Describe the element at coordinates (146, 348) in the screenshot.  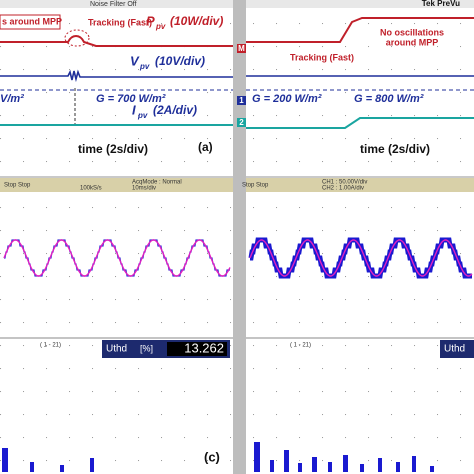
I see `label: [%]` at that location.